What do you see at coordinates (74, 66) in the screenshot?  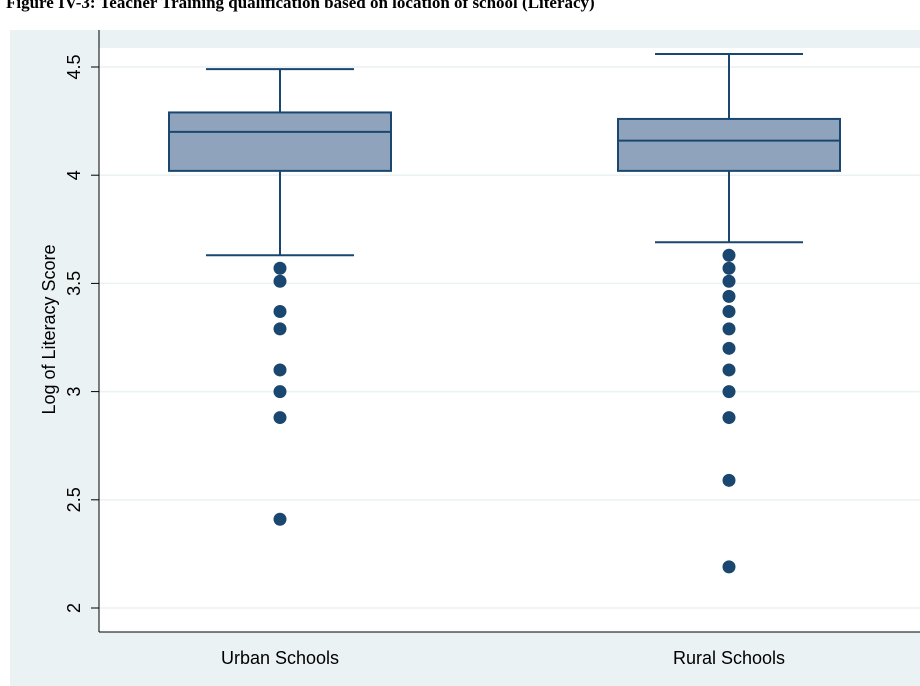 I see `y-tick-label: 4.5` at bounding box center [74, 66].